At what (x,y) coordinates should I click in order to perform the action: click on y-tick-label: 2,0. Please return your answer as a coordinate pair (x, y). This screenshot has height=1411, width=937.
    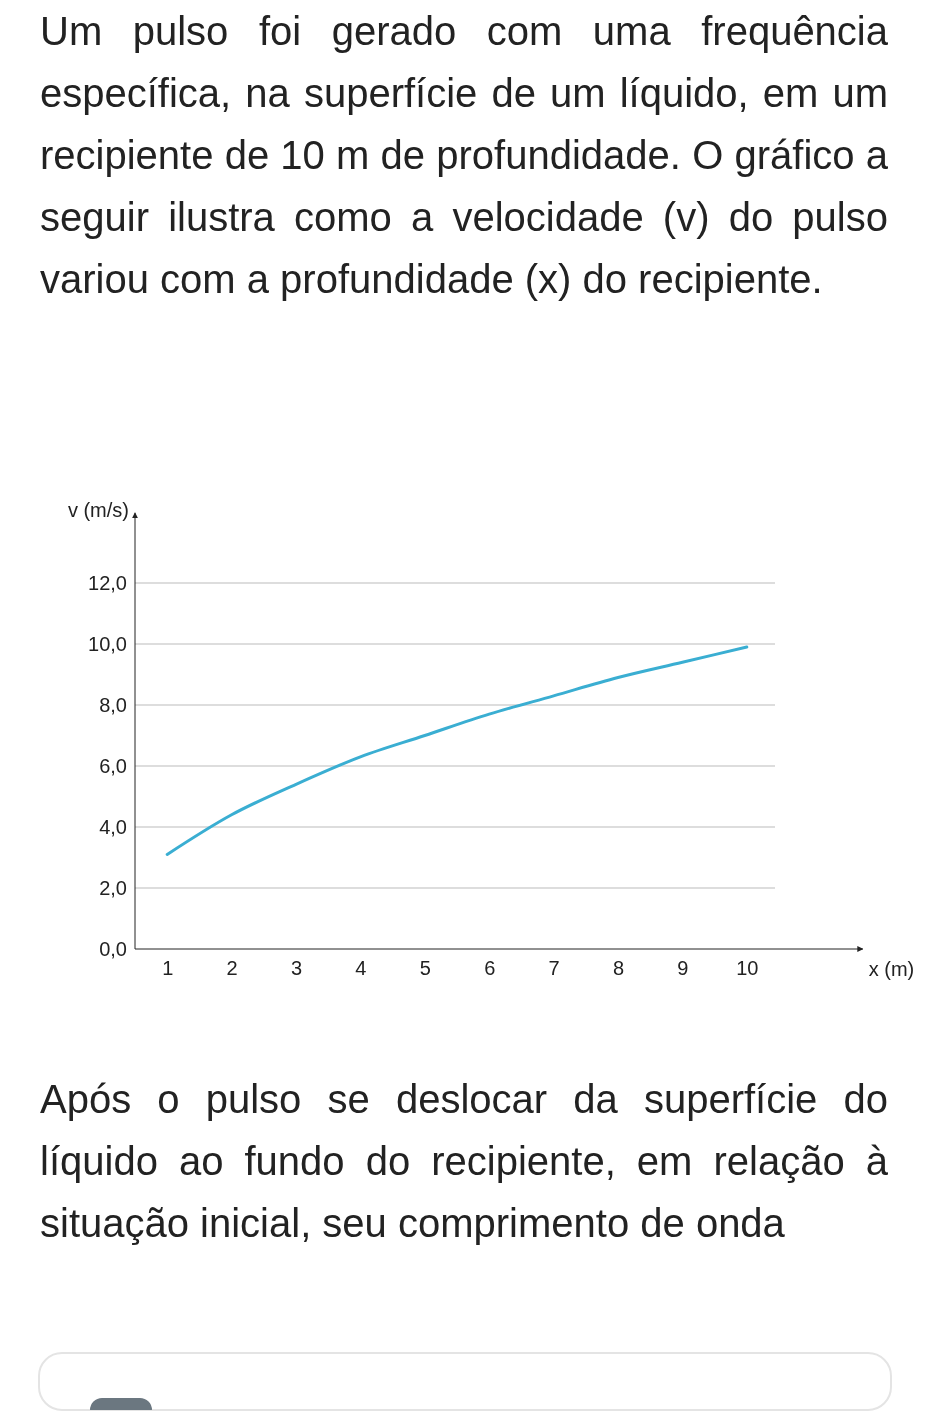
    Looking at the image, I should click on (113, 887).